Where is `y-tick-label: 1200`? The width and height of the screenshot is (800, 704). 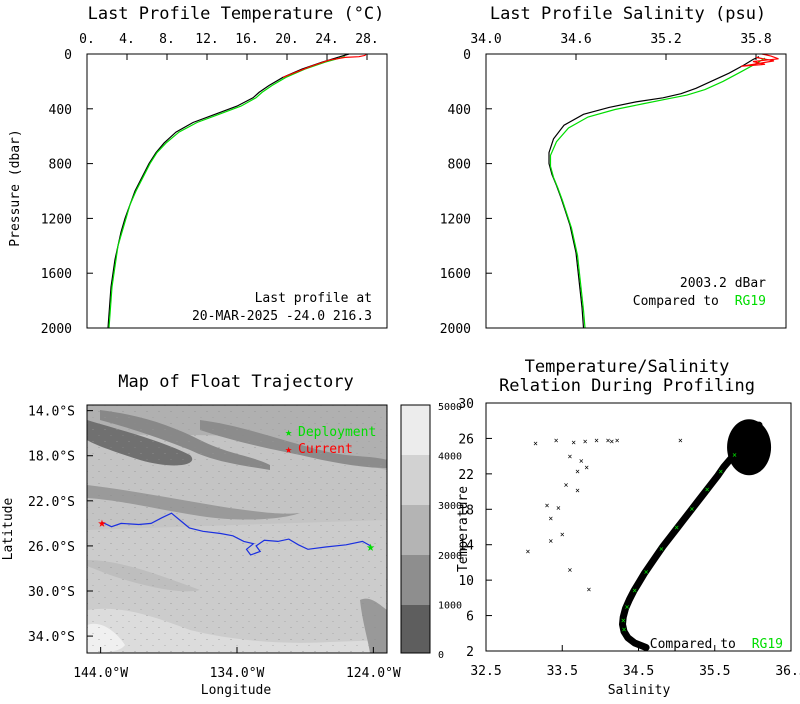 y-tick-label: 1200 is located at coordinates (56, 219).